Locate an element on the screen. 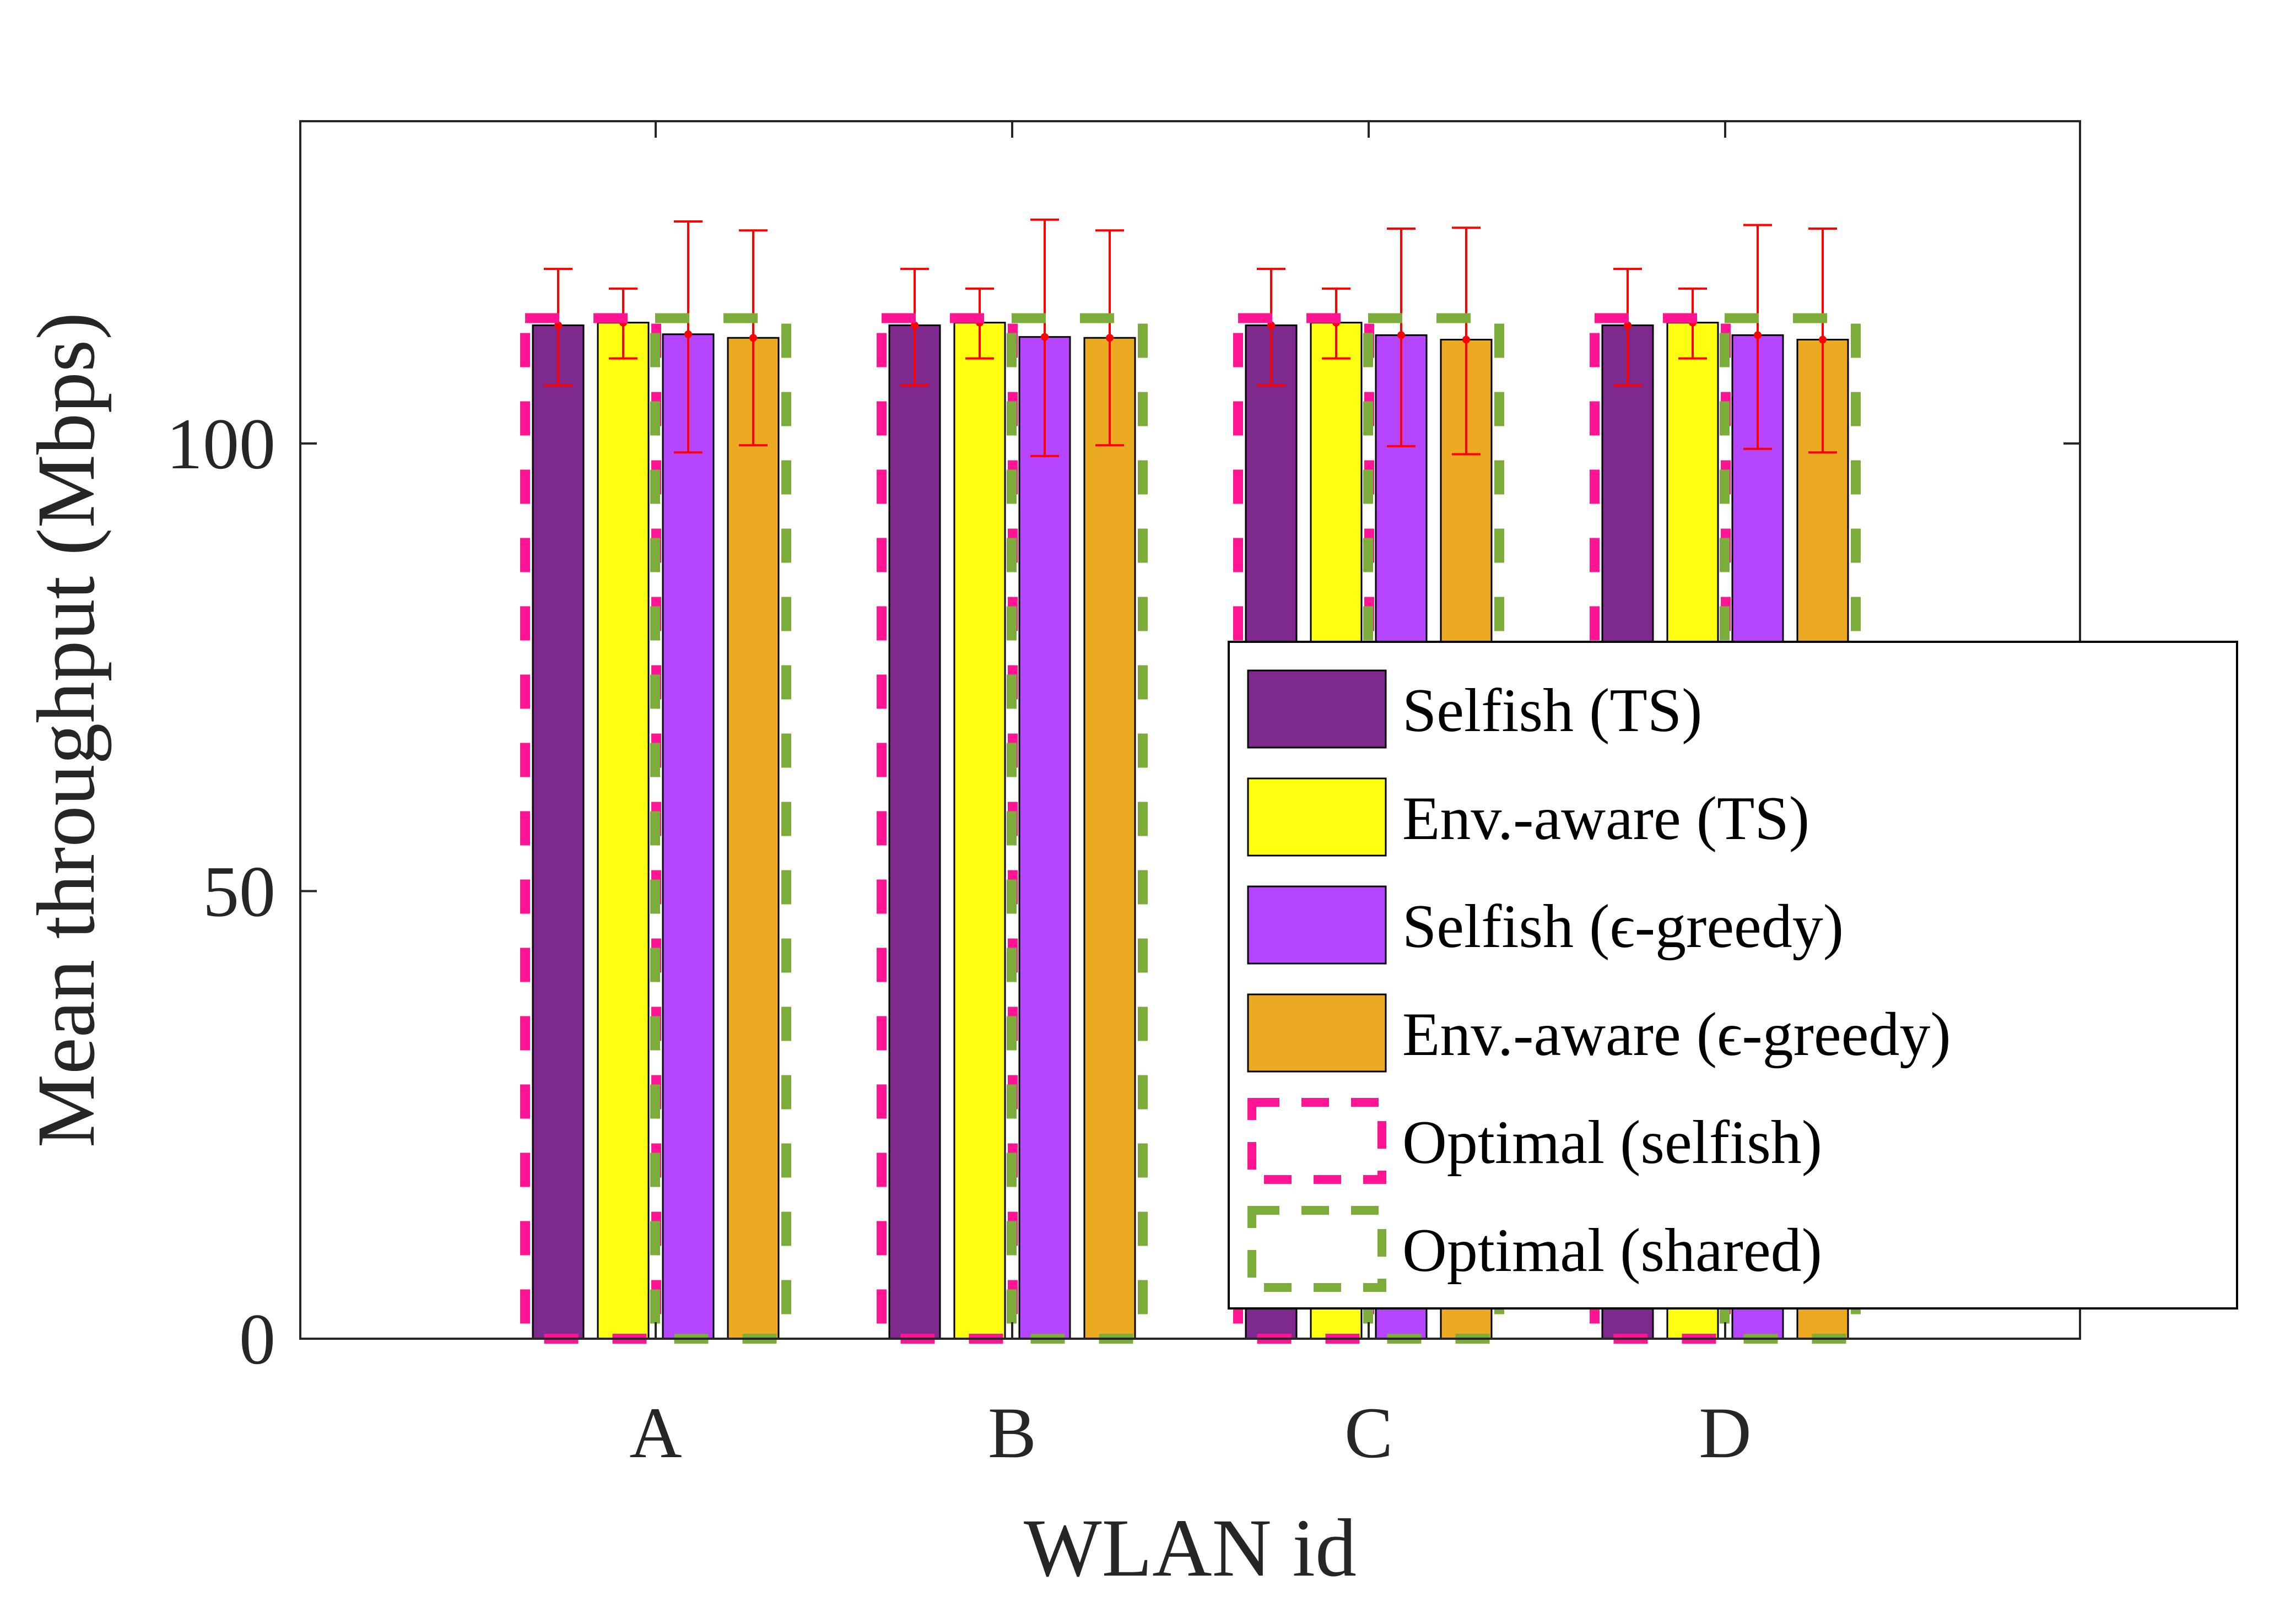 The image size is (2296, 1607). y-axis-title: Mean throughput (Mbps) is located at coordinates (66, 730).